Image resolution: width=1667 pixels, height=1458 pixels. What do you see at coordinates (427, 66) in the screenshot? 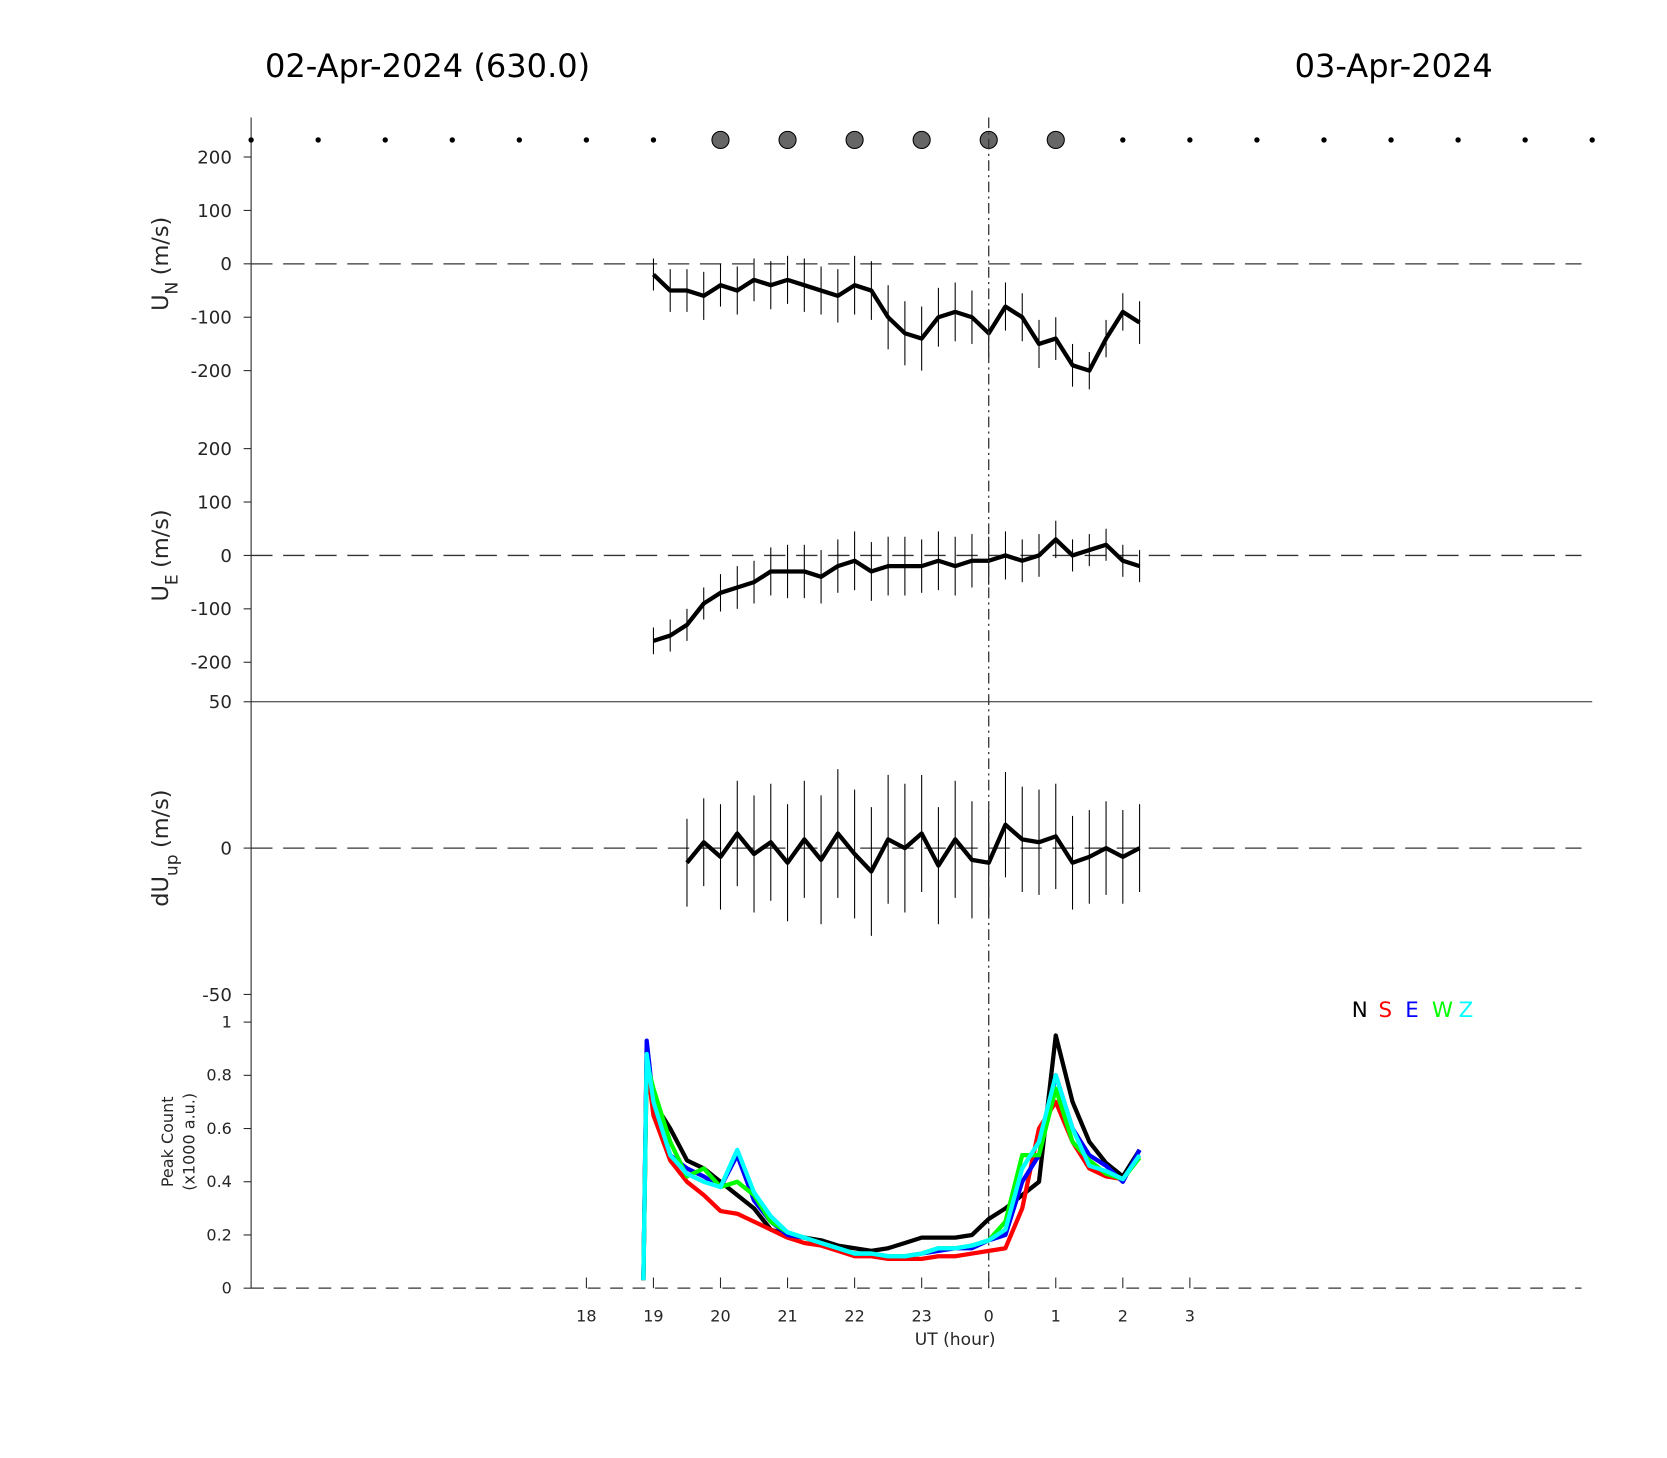
I see `left-title: 02-Apr-2024 (630.0)` at bounding box center [427, 66].